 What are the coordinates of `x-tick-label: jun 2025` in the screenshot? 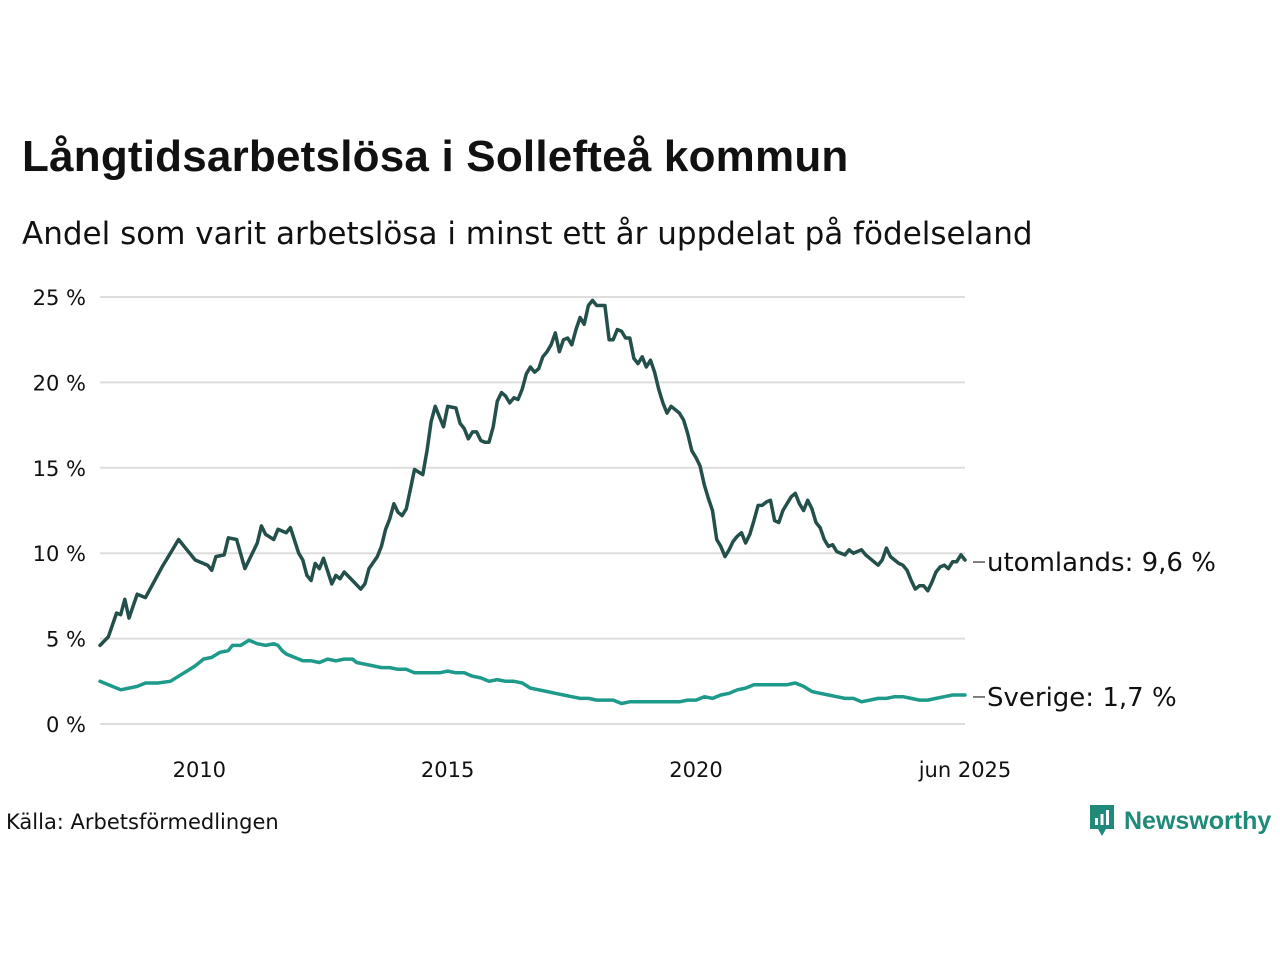 It's located at (965, 770).